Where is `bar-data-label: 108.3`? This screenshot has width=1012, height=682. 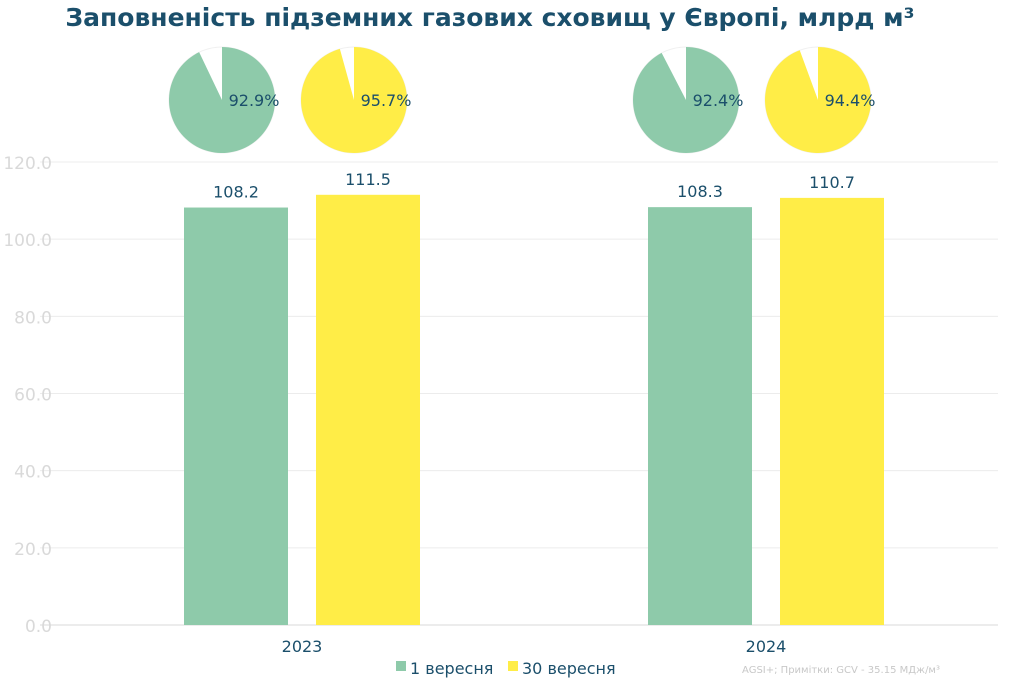 bar-data-label: 108.3 is located at coordinates (700, 191).